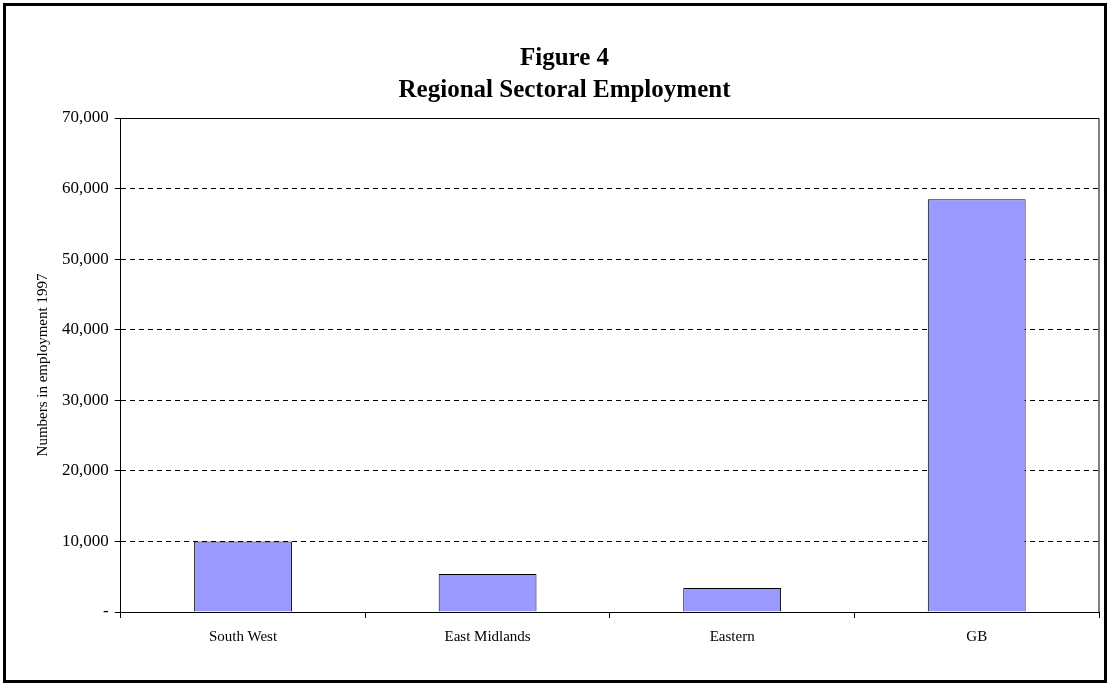 The width and height of the screenshot is (1113, 686). I want to click on y-tick-label: 30,000, so click(85, 399).